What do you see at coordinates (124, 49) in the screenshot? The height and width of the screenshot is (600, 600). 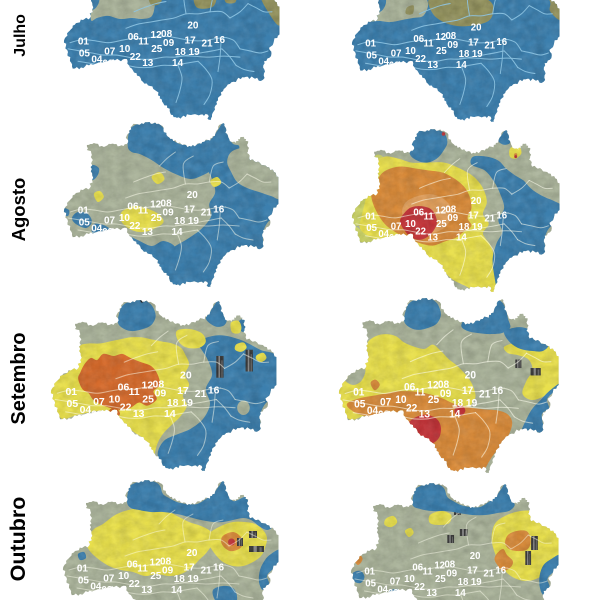 I see `svg-text: 10` at bounding box center [124, 49].